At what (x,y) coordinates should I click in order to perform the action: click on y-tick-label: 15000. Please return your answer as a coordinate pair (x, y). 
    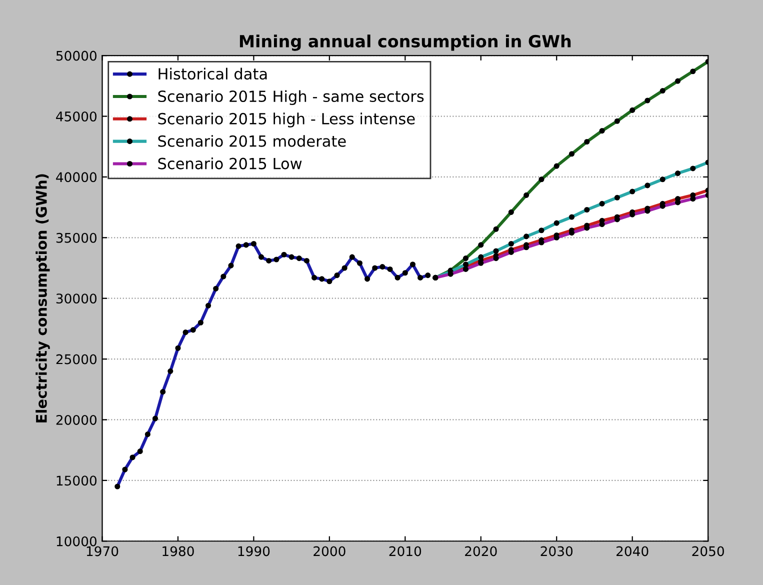
    Looking at the image, I should click on (76, 481).